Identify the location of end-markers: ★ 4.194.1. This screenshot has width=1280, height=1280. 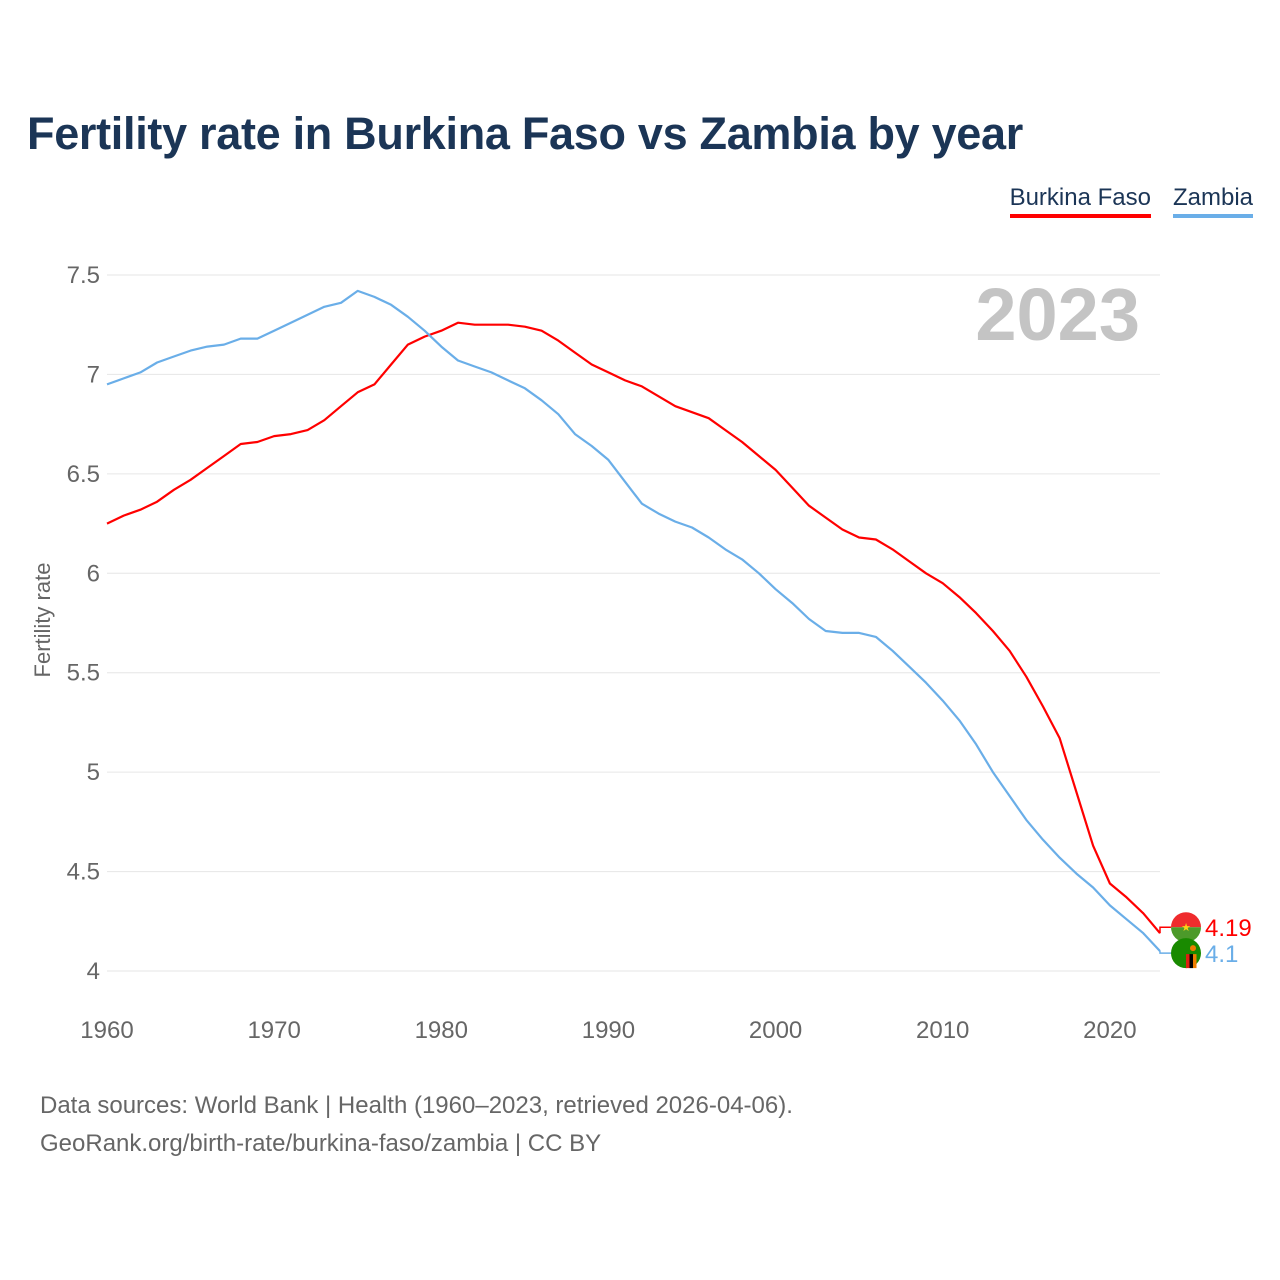
(1205, 940).